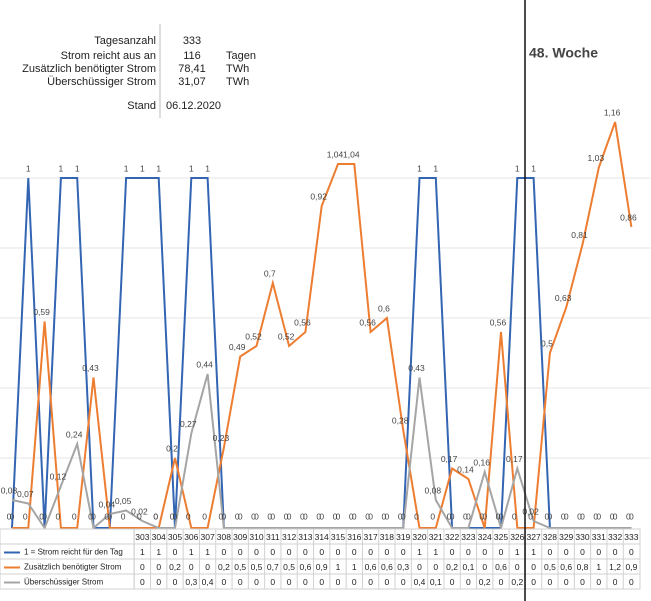  What do you see at coordinates (63, 582) in the screenshot?
I see `legend-label: Überschüssiger Strom` at bounding box center [63, 582].